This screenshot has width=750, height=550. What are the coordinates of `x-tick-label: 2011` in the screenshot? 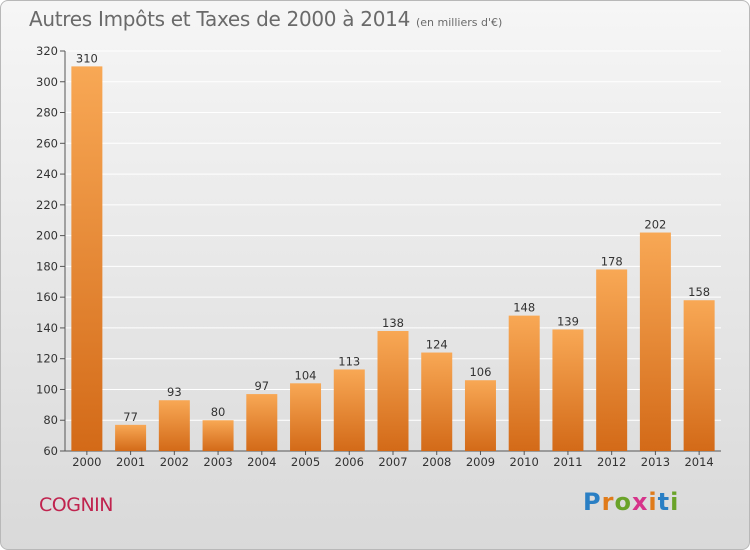 It's located at (567, 462).